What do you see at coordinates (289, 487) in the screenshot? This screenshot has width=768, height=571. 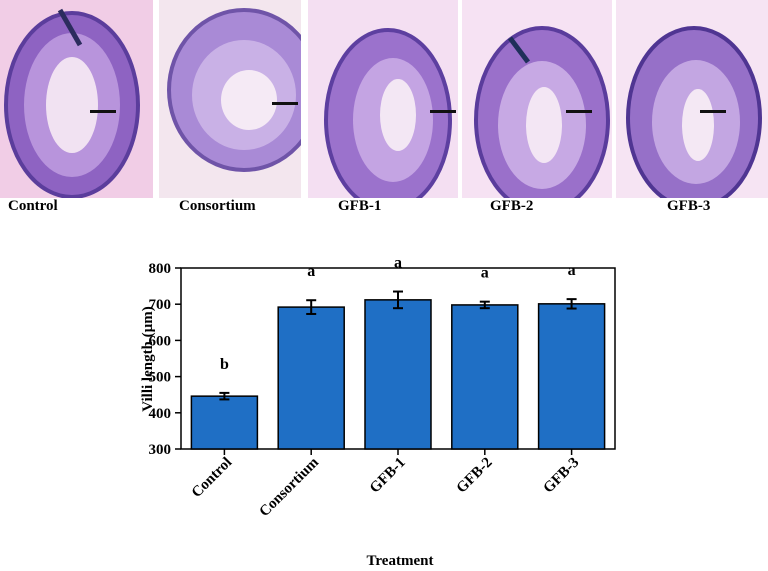 I see `x-tick-label: Consortium` at bounding box center [289, 487].